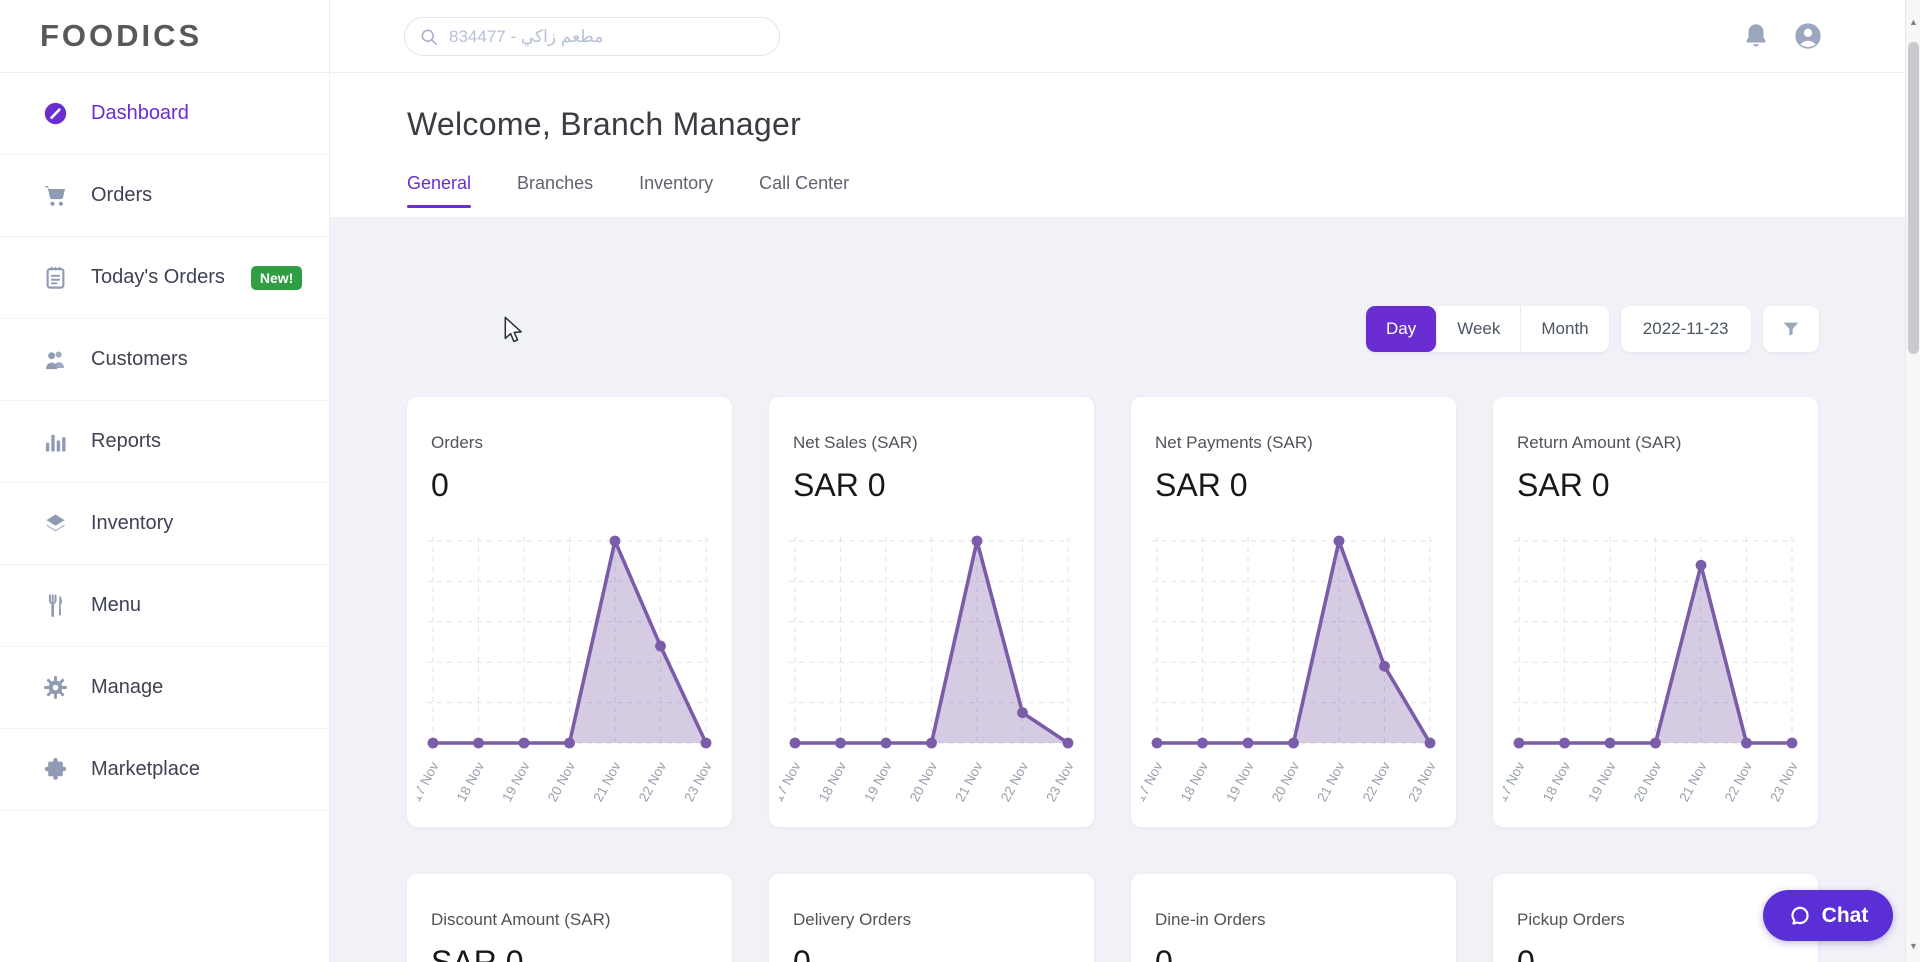  I want to click on card-title: Return Amount (SAR), so click(1599, 442).